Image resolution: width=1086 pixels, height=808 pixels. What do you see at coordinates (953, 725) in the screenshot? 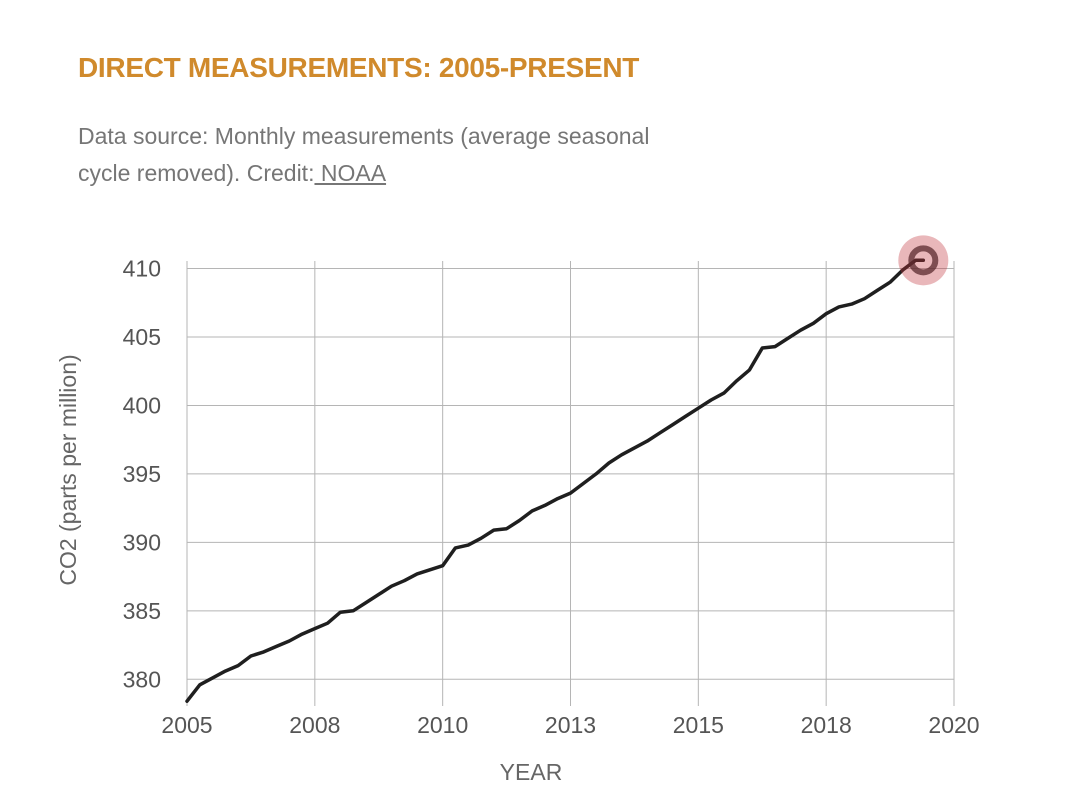
I see `x-tick-label: 2020` at bounding box center [953, 725].